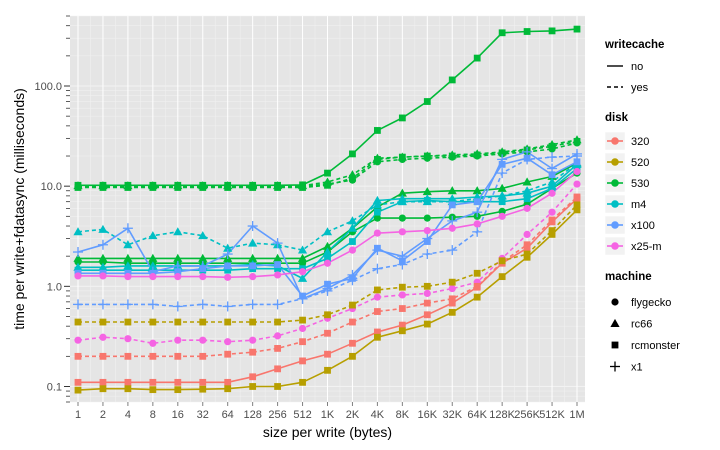 Image resolution: width=720 pixels, height=450 pixels. What do you see at coordinates (638, 205) in the screenshot?
I see `legend-label-disk: m4` at bounding box center [638, 205].